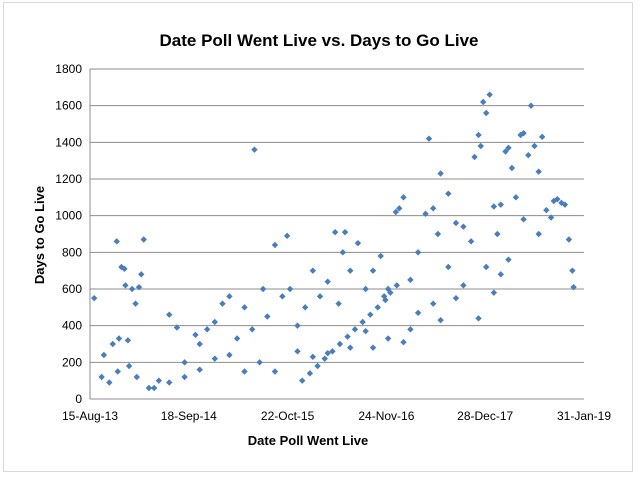  Describe the element at coordinates (72, 289) in the screenshot. I see `y-tick-label: 600` at that location.